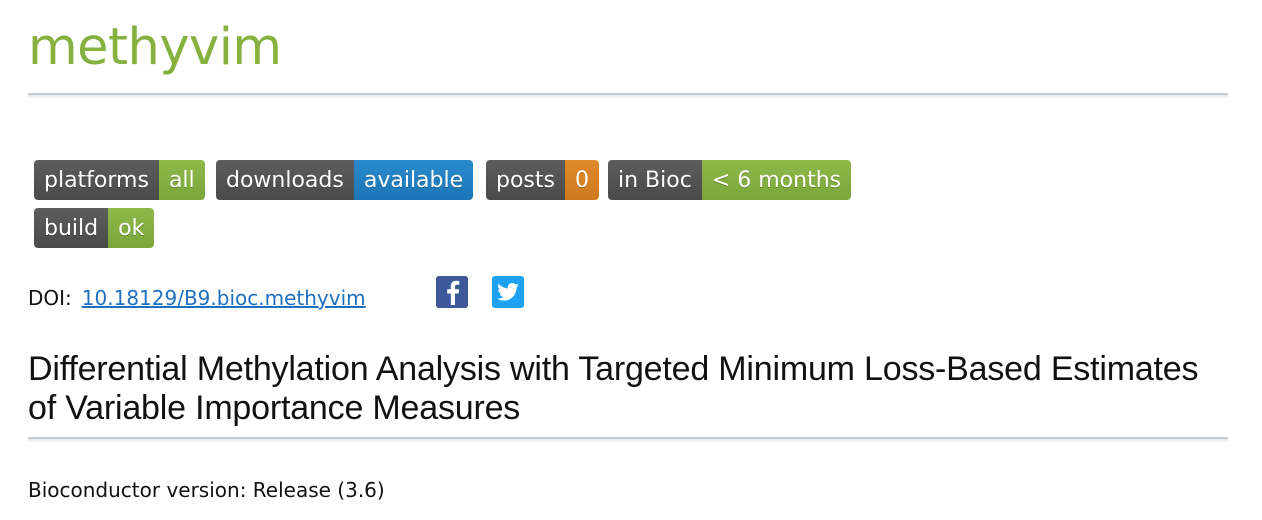 The height and width of the screenshot is (520, 1262). Describe the element at coordinates (181, 180) in the screenshot. I see `badge-value: all` at that location.